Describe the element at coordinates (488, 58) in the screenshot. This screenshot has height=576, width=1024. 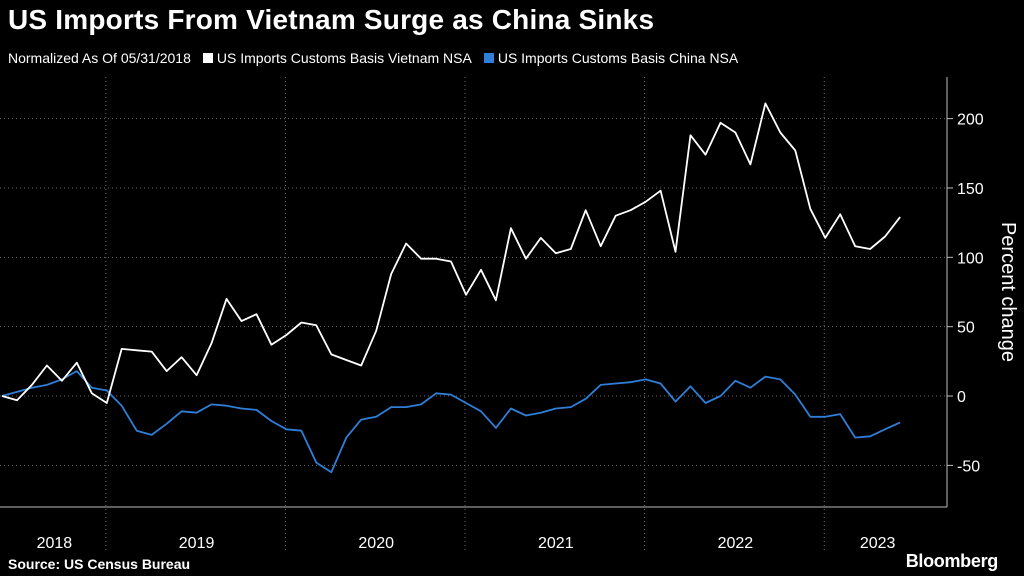
I see `legend-swatch-china` at that location.